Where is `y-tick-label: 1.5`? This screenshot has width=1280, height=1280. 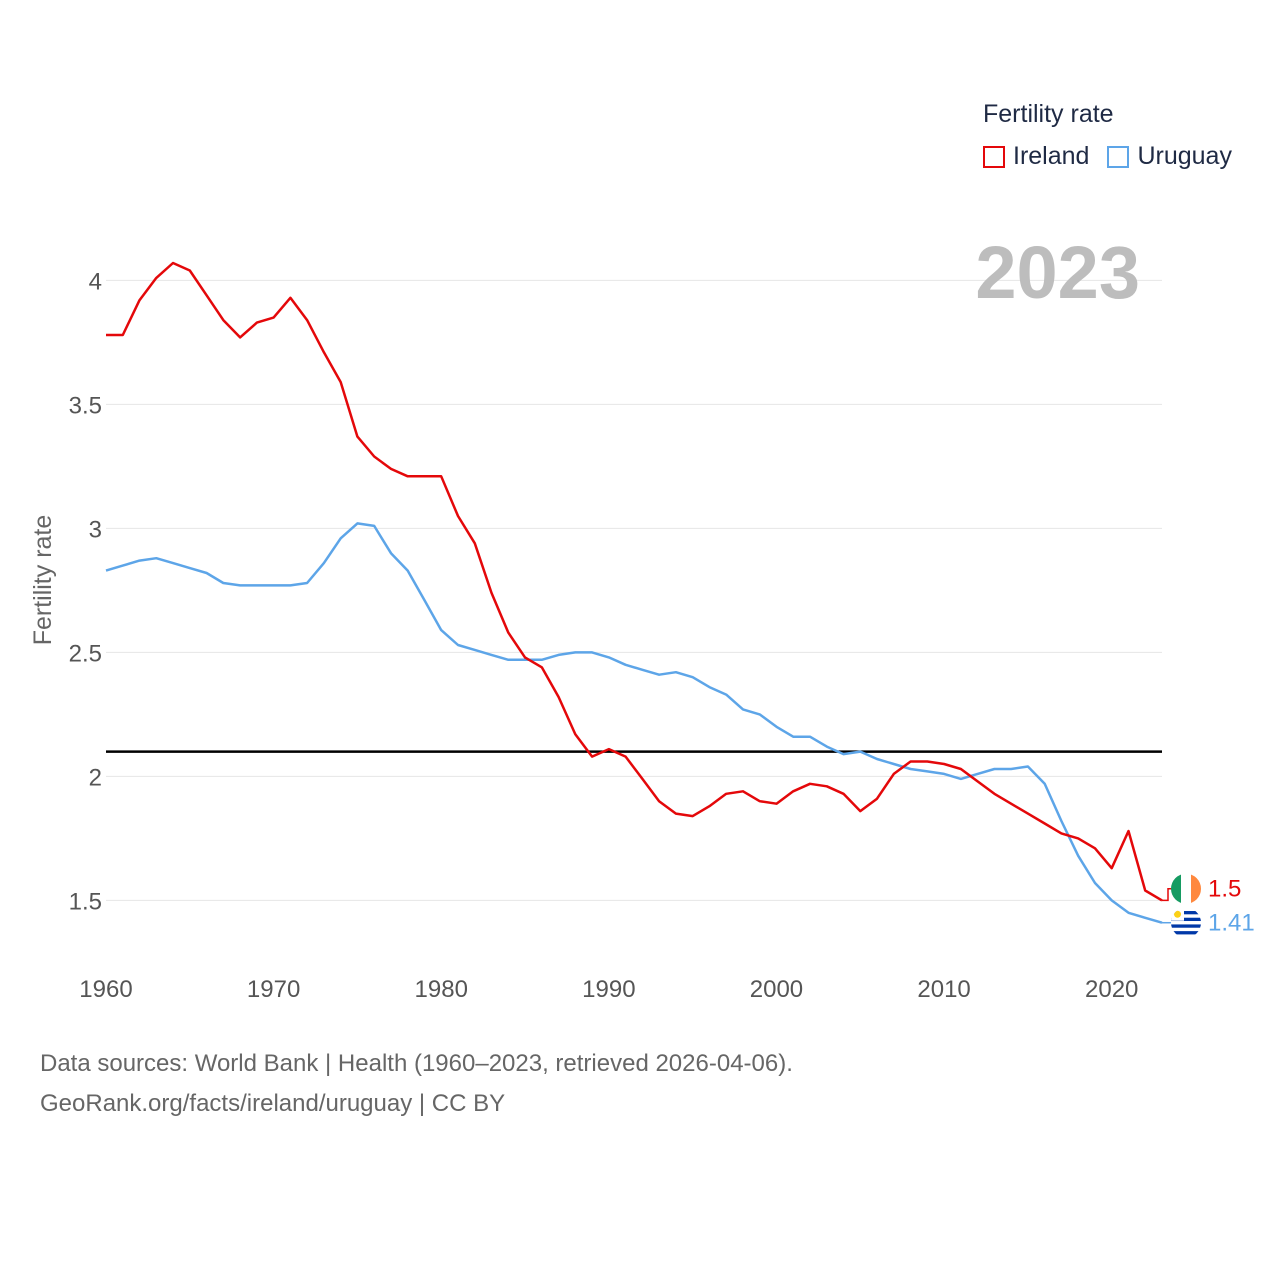
y-tick-label: 1.5 is located at coordinates (85, 901).